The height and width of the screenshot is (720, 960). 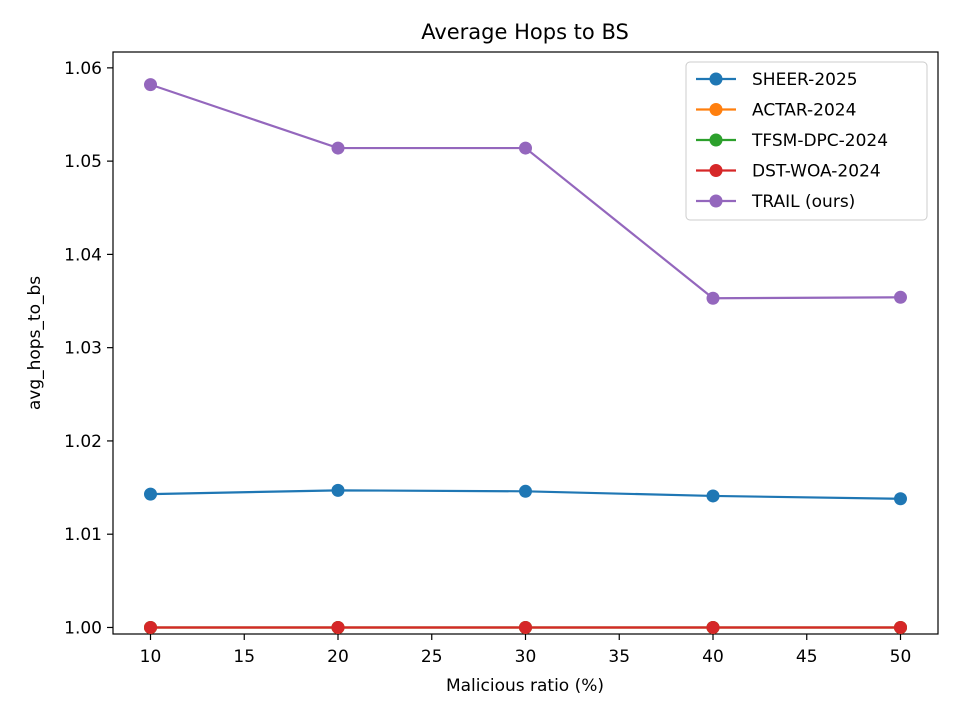 What do you see at coordinates (619, 657) in the screenshot?
I see `x-tick-label: 35` at bounding box center [619, 657].